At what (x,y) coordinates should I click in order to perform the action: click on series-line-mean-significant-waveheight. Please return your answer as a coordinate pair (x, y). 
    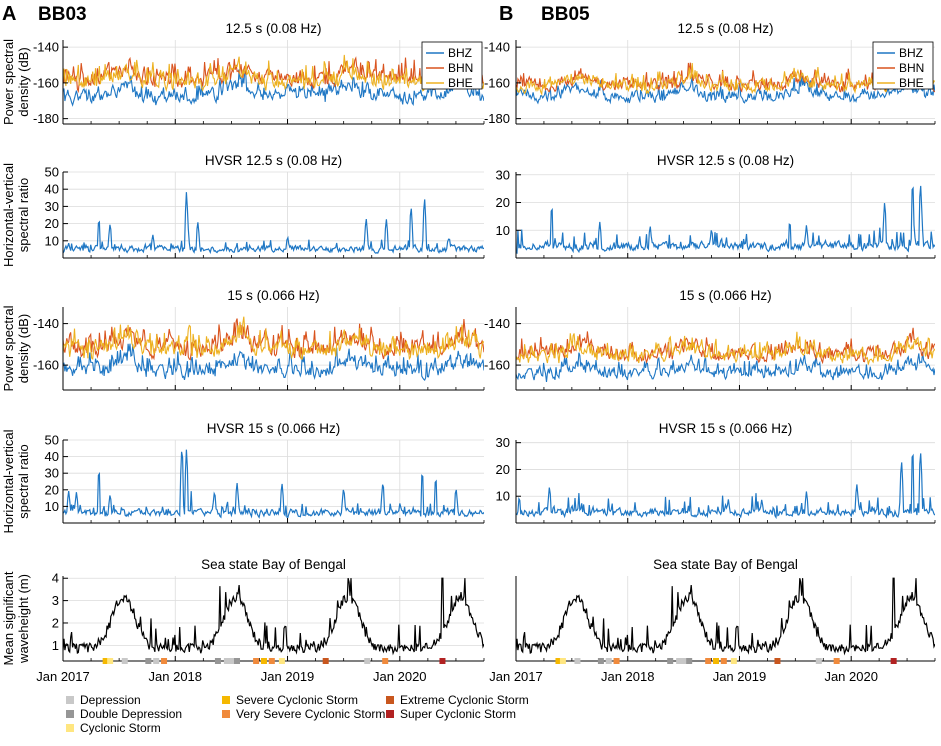
    Looking at the image, I should click on (273, 616).